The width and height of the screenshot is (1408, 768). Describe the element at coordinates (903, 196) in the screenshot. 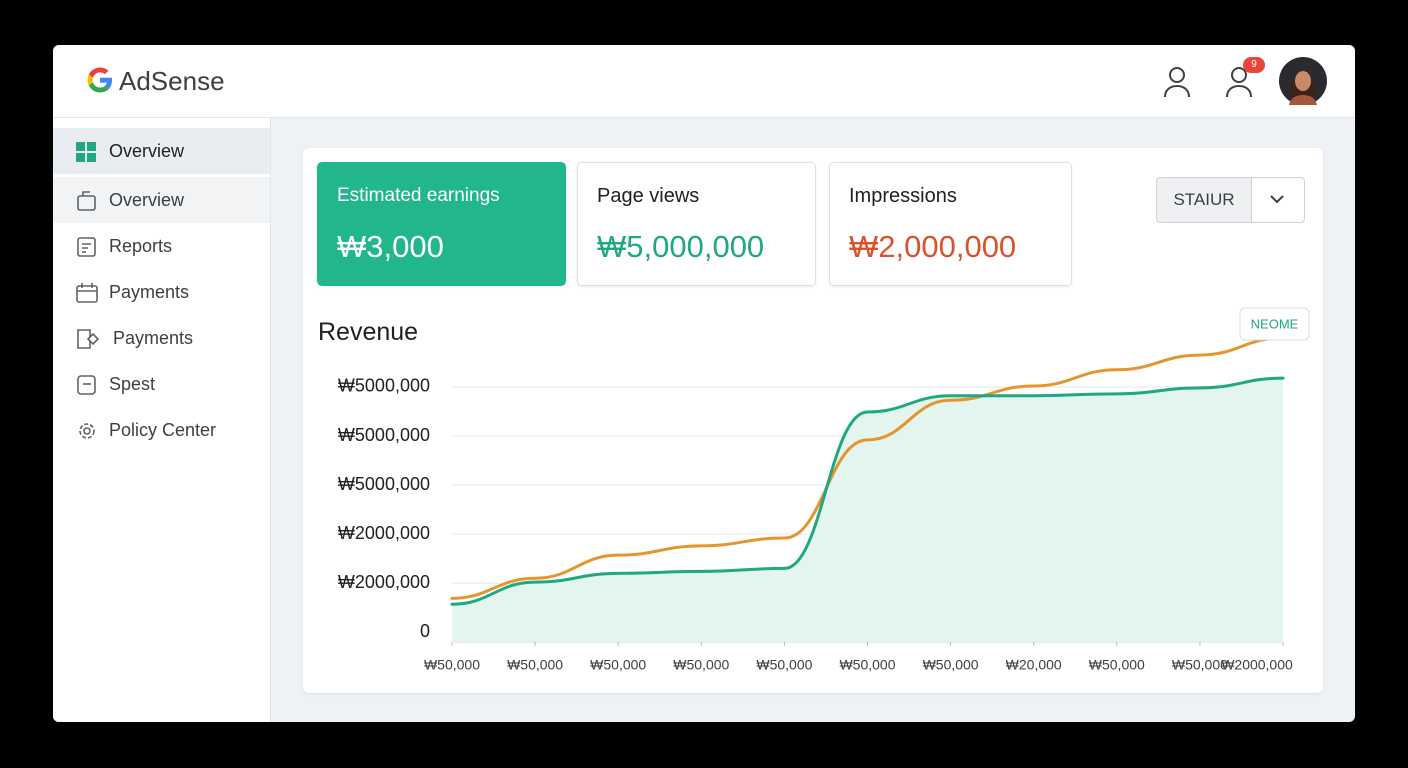

I see `kpi-label: Impressions` at that location.